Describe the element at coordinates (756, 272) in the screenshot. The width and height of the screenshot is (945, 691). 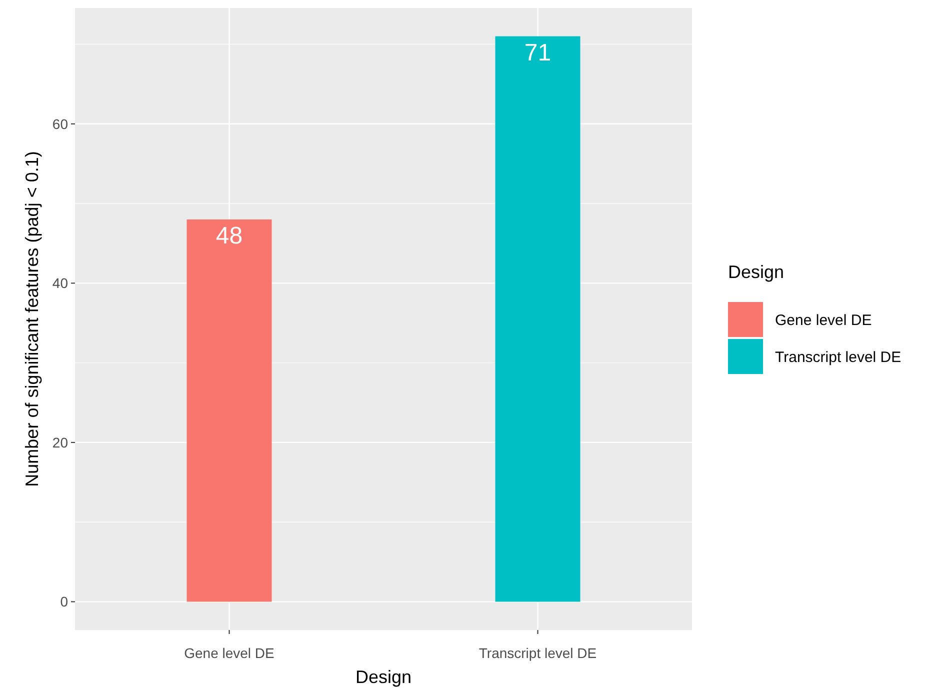
I see `legend-title: Design` at that location.